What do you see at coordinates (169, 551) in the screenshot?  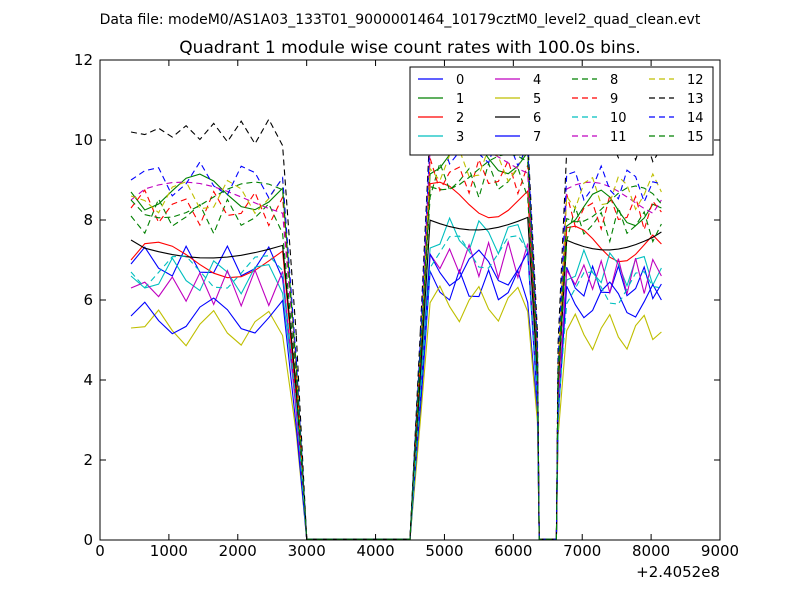 I see `x-tick-label: 1000` at bounding box center [169, 551].